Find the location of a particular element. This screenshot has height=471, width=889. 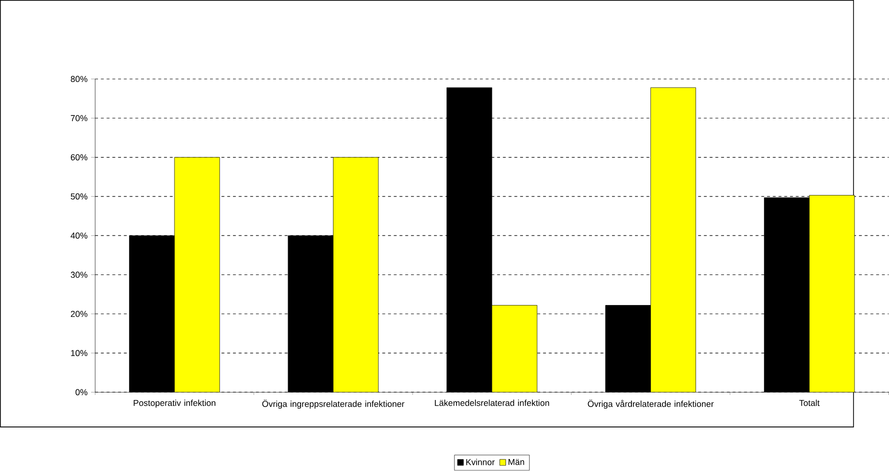

y-tick-label: 20% is located at coordinates (79, 314).